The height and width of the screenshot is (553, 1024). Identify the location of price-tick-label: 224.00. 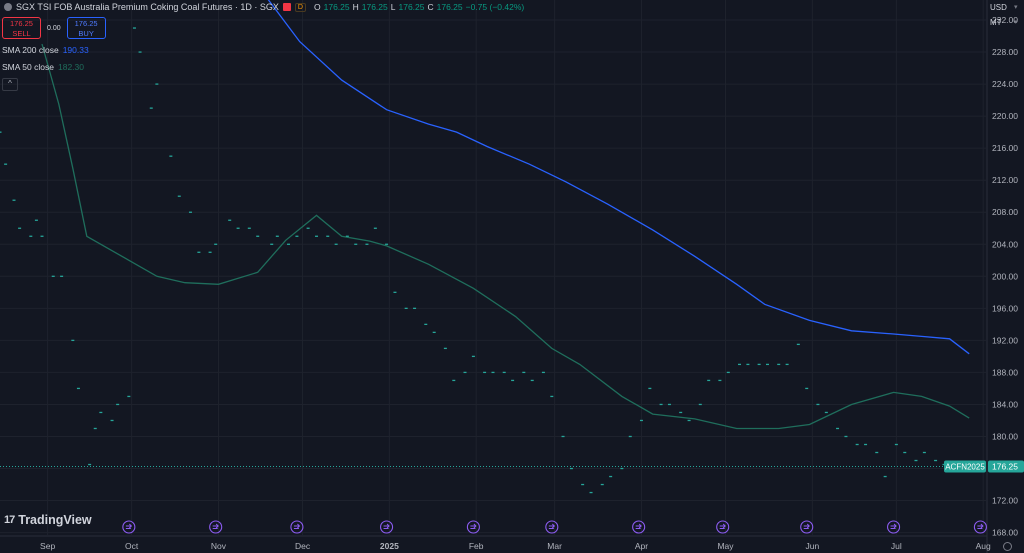
(1005, 84).